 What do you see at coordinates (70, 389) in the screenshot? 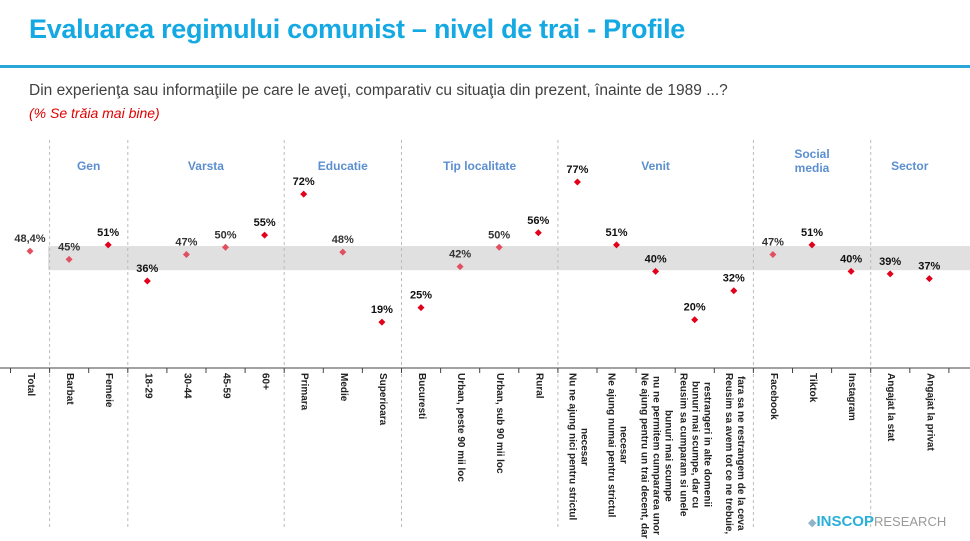
I see `category-label: Barbat` at bounding box center [70, 389].